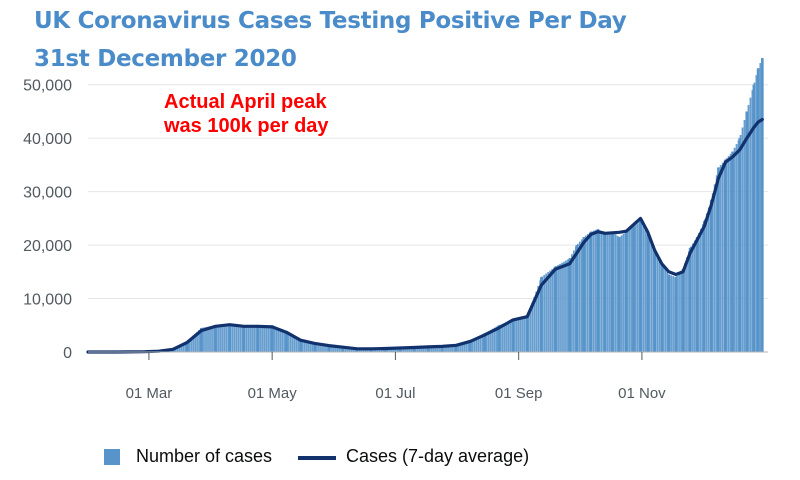 This screenshot has width=800, height=480. I want to click on x-tick-label: 01 Nov, so click(642, 393).